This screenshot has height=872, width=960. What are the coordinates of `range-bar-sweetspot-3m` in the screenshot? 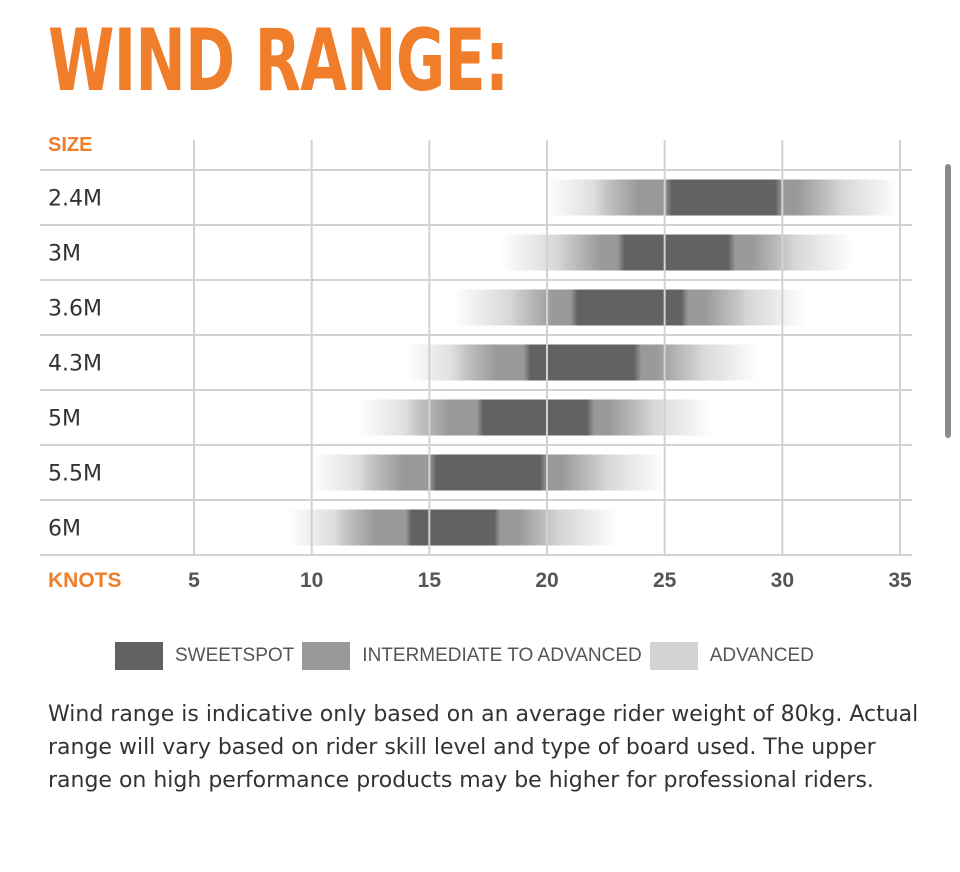 It's located at (676, 252).